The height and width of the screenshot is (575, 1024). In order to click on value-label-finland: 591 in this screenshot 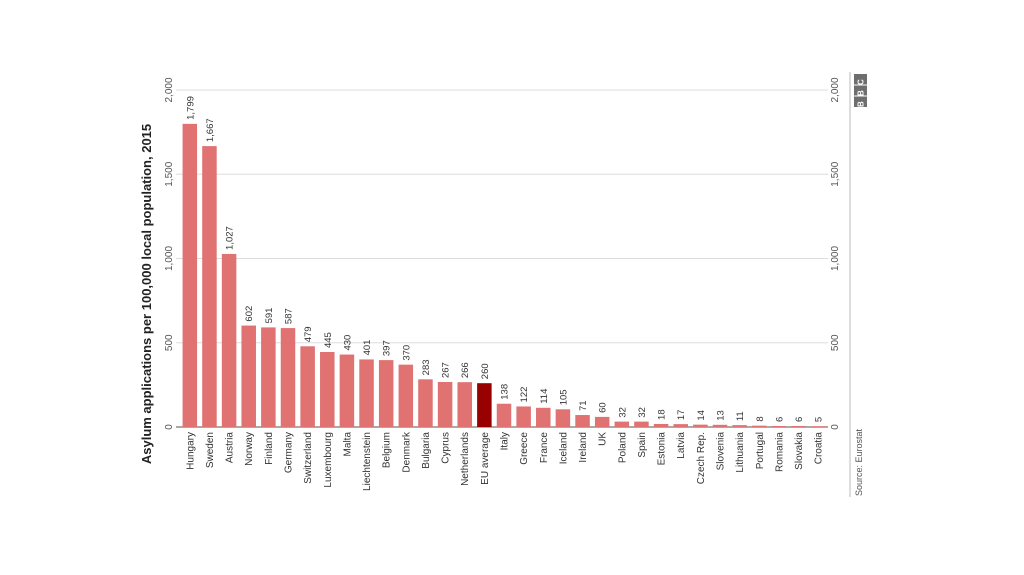, I will do `click(269, 316)`.